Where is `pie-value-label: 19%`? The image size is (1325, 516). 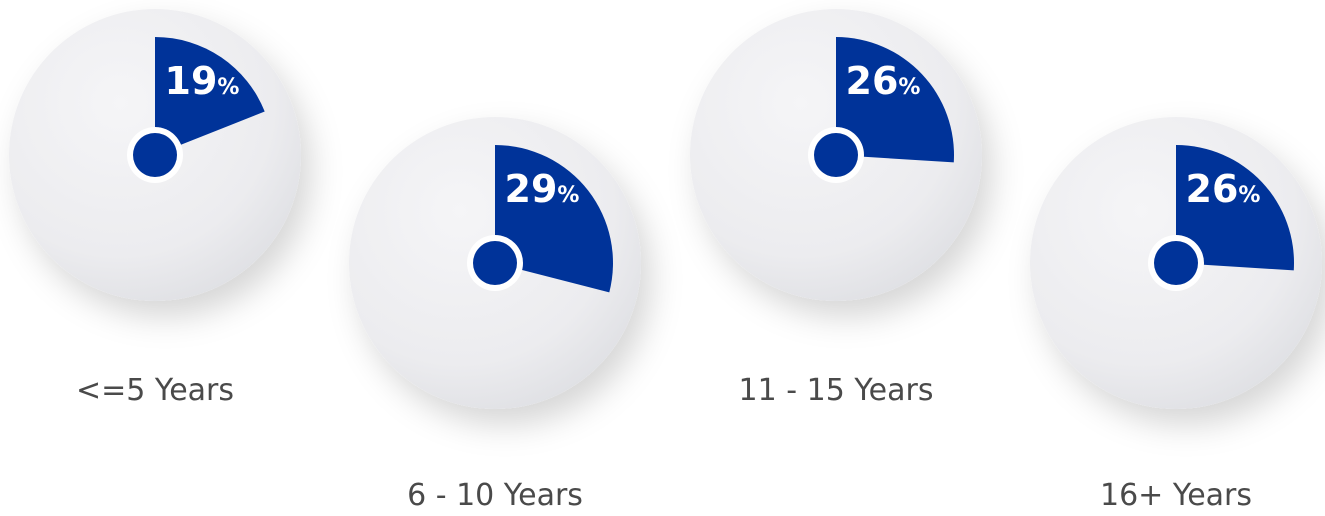
pie-value-label: 19% is located at coordinates (202, 81).